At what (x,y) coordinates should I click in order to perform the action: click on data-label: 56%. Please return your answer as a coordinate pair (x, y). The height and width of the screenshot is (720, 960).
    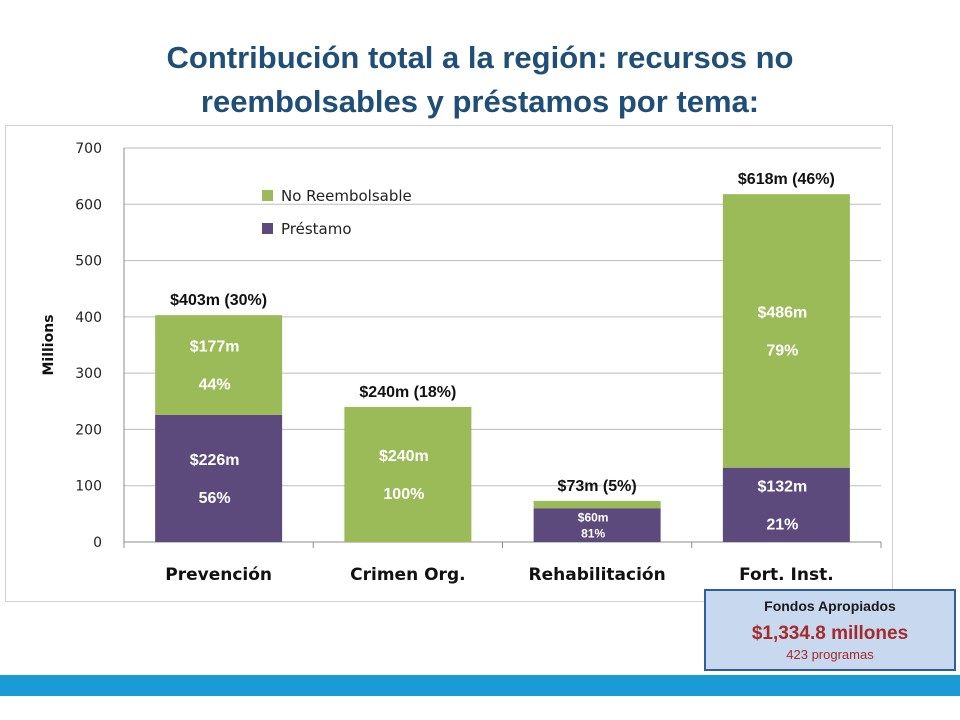
    Looking at the image, I should click on (215, 498).